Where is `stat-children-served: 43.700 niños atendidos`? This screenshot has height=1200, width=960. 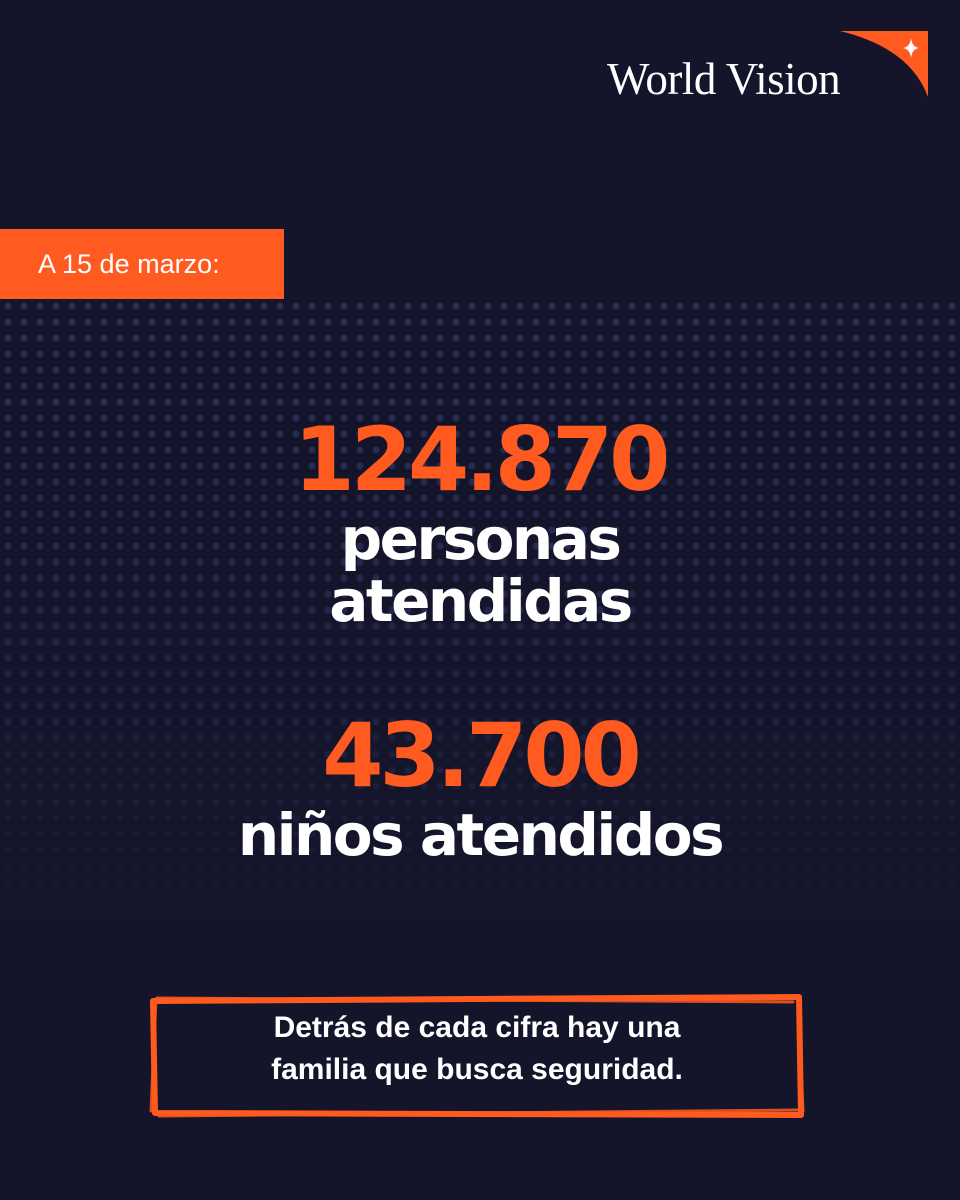
stat-children-served: 43.700 niños atendidos is located at coordinates (480, 786).